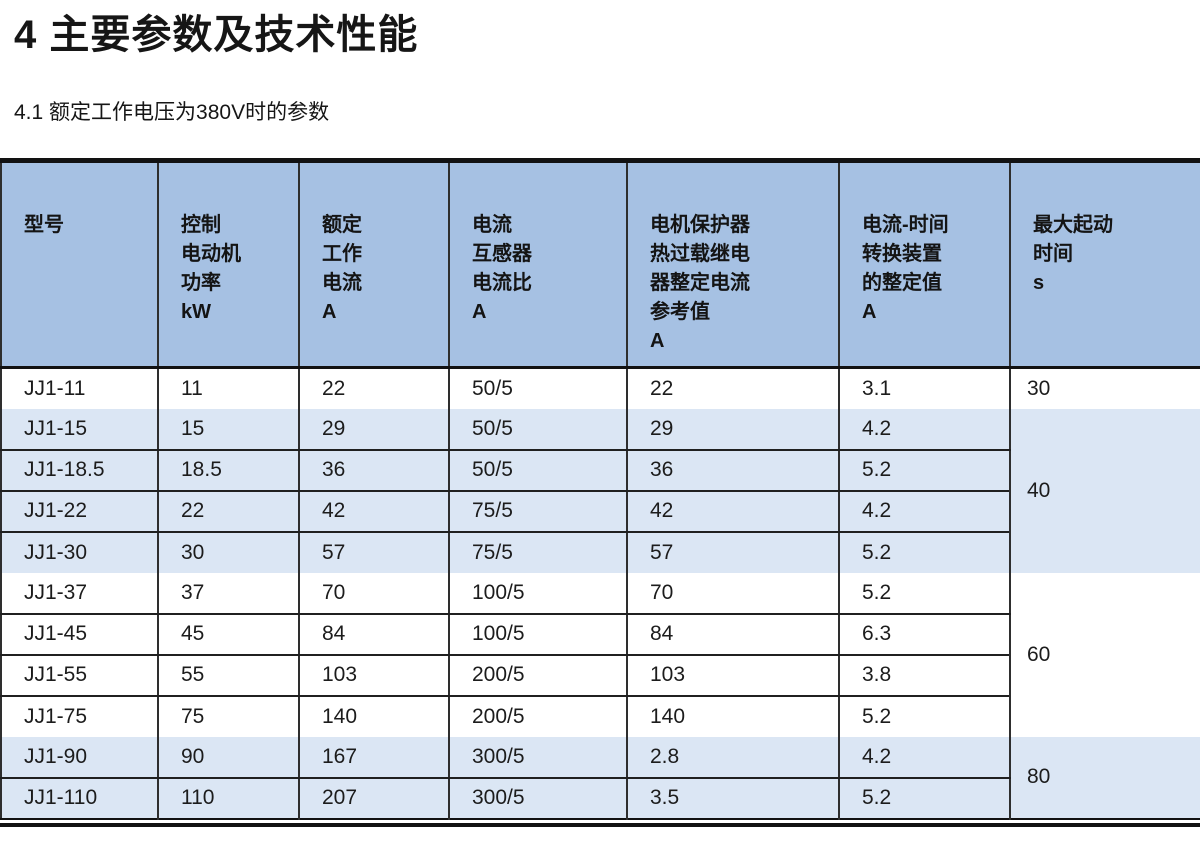 The width and height of the screenshot is (1200, 842). What do you see at coordinates (228, 593) in the screenshot?
I see `cell-motor-power: 37` at bounding box center [228, 593].